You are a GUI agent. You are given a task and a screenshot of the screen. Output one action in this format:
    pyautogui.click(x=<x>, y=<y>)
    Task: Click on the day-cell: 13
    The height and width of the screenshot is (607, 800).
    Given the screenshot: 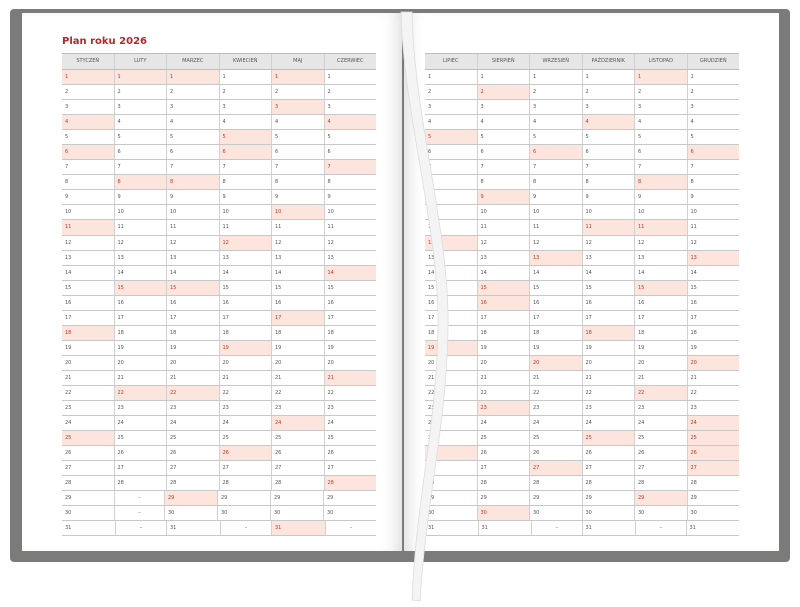 What is the action you would take?
    pyautogui.click(x=608, y=257)
    